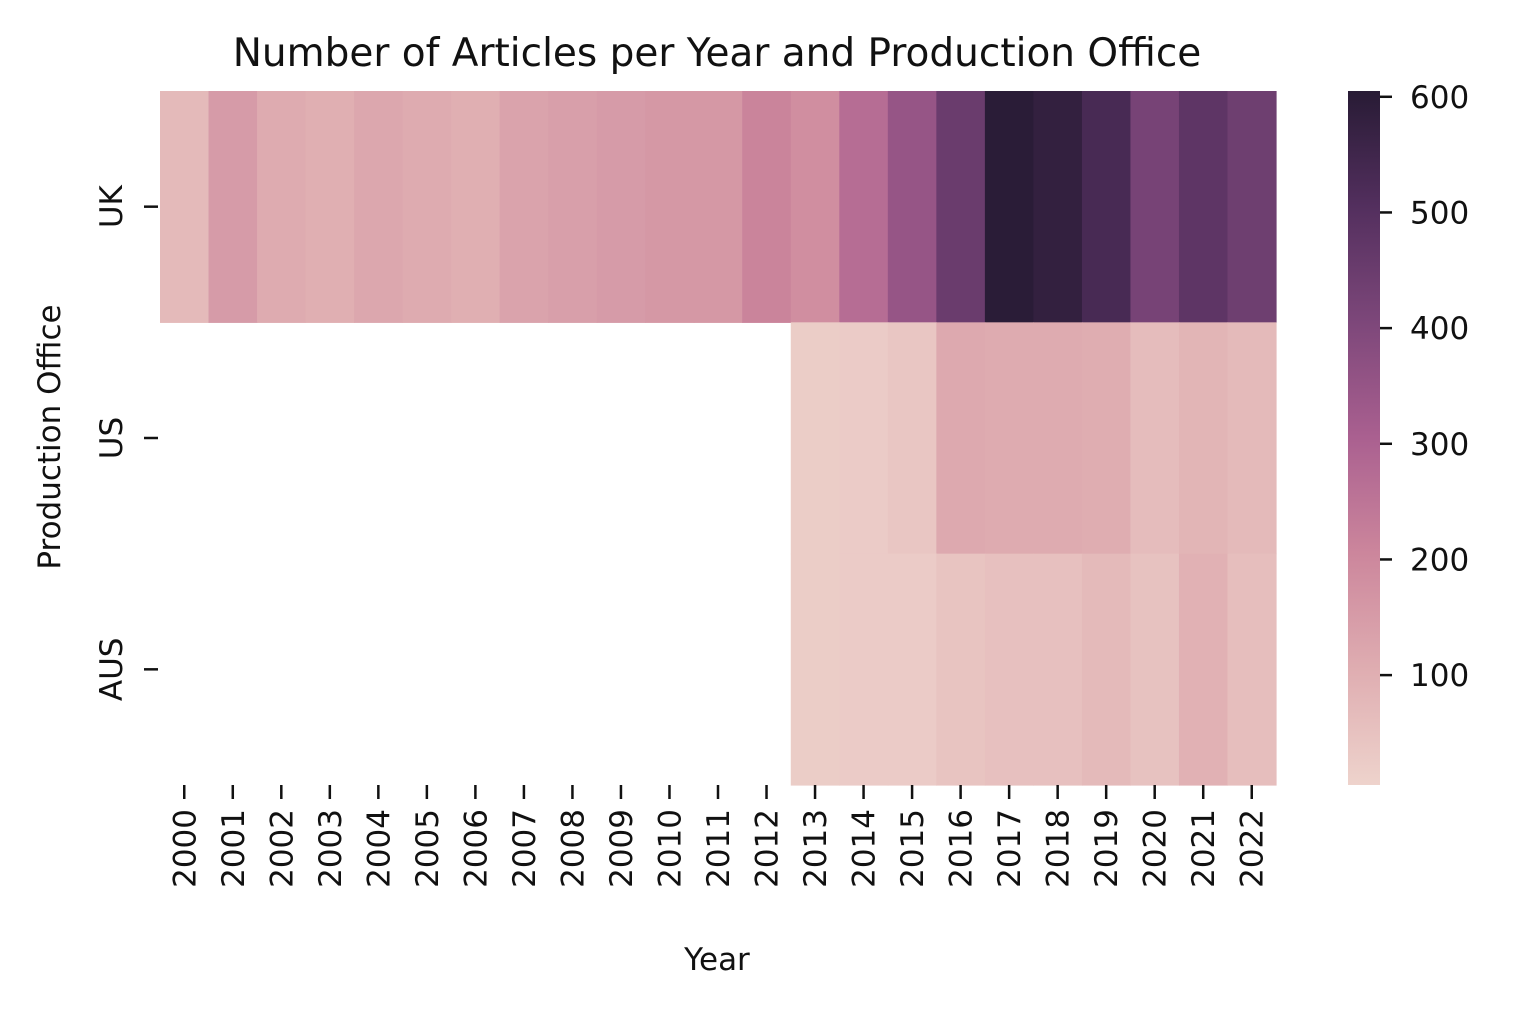 The width and height of the screenshot is (1519, 1009). Describe the element at coordinates (1252, 438) in the screenshot. I see `heatmap-cell-US-2022` at that location.